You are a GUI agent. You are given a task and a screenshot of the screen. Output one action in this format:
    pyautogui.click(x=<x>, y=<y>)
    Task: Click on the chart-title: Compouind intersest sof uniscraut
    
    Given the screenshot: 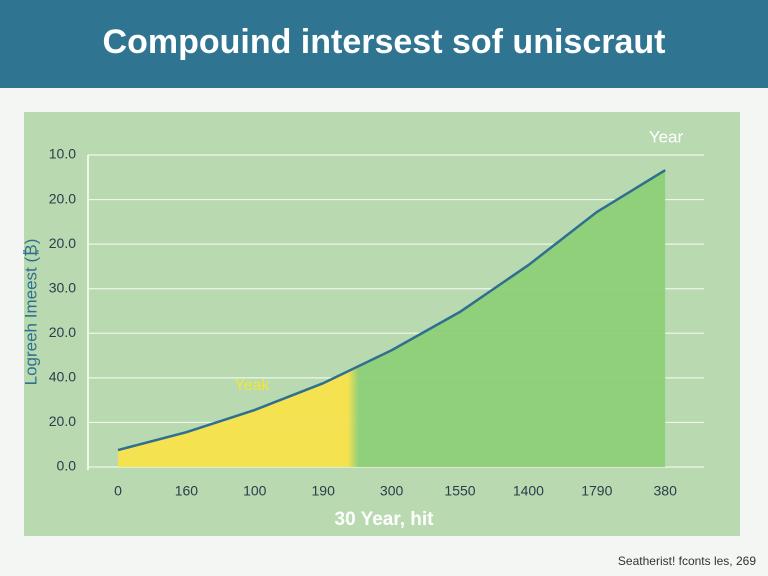 What is the action you would take?
    pyautogui.click(x=384, y=42)
    